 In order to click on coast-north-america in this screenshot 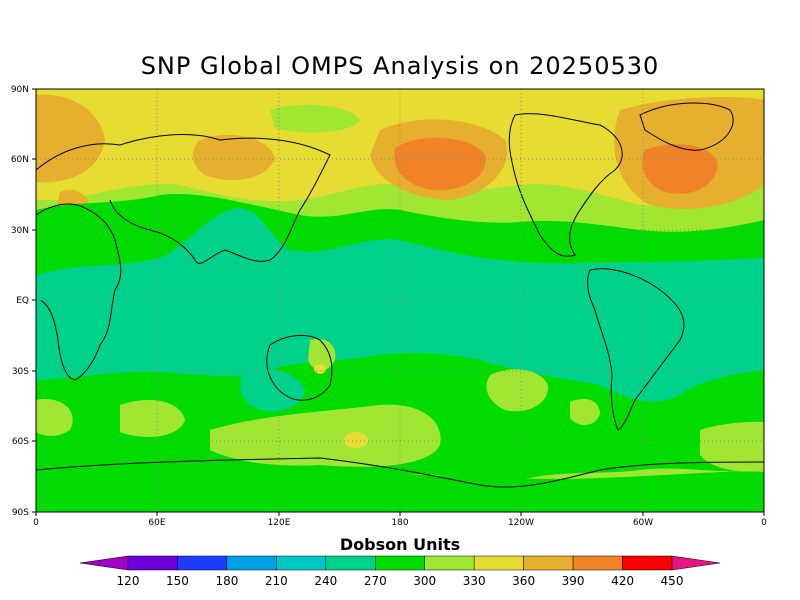, I will do `click(565, 185)`.